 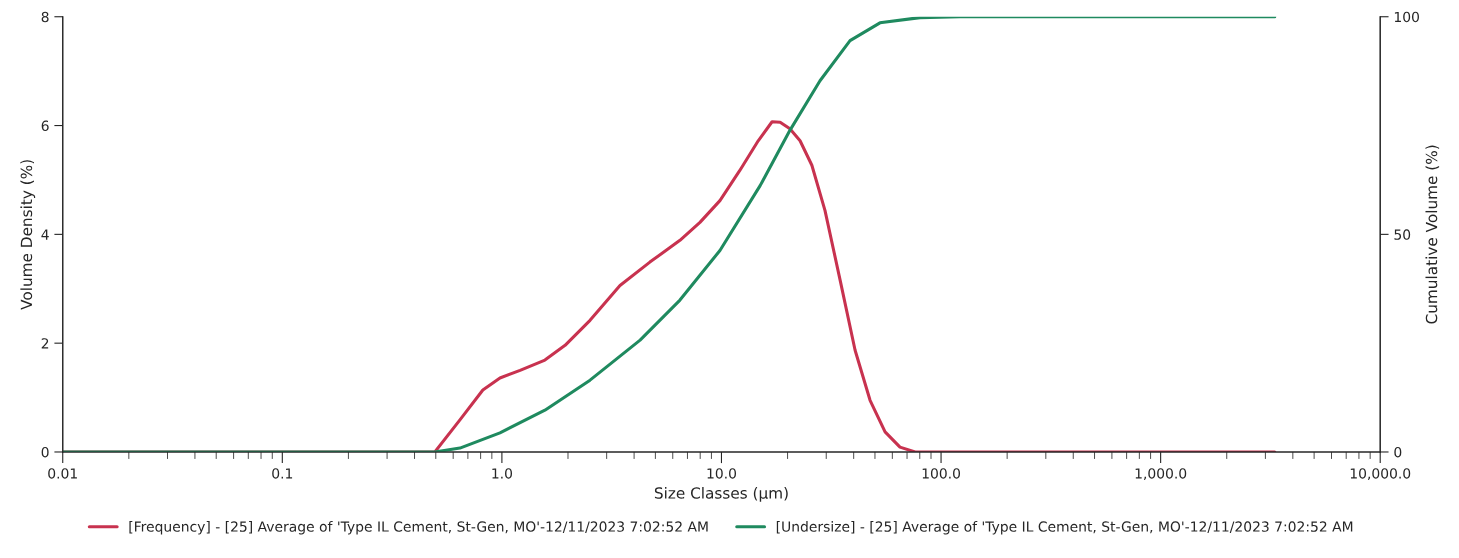 What do you see at coordinates (502, 473) in the screenshot?
I see `x-tick-label: 1.0` at bounding box center [502, 473].